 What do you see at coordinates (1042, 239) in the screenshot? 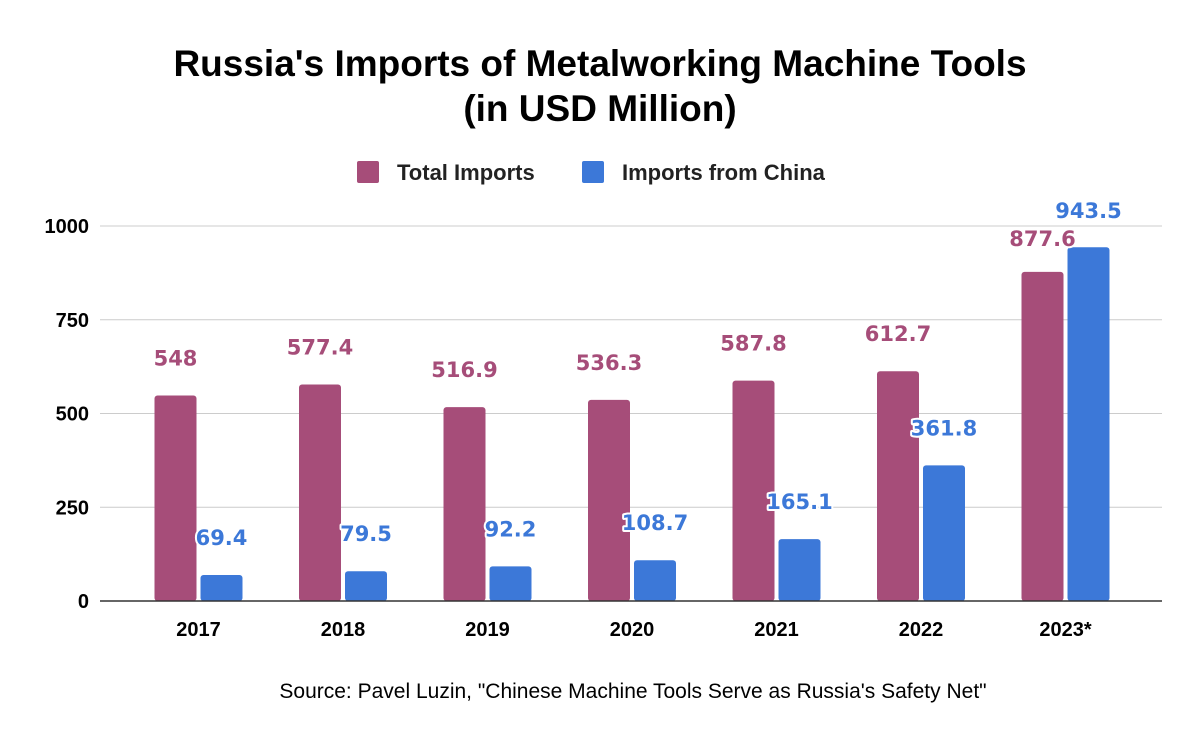
I see `data-label-total-imports: 877.6` at bounding box center [1042, 239].